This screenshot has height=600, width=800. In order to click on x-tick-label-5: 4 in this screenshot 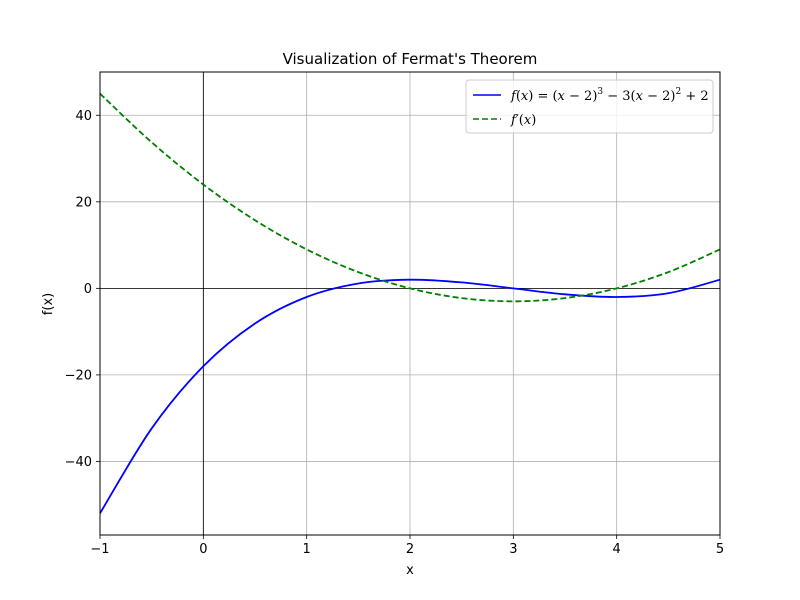, I will do `click(617, 549)`.